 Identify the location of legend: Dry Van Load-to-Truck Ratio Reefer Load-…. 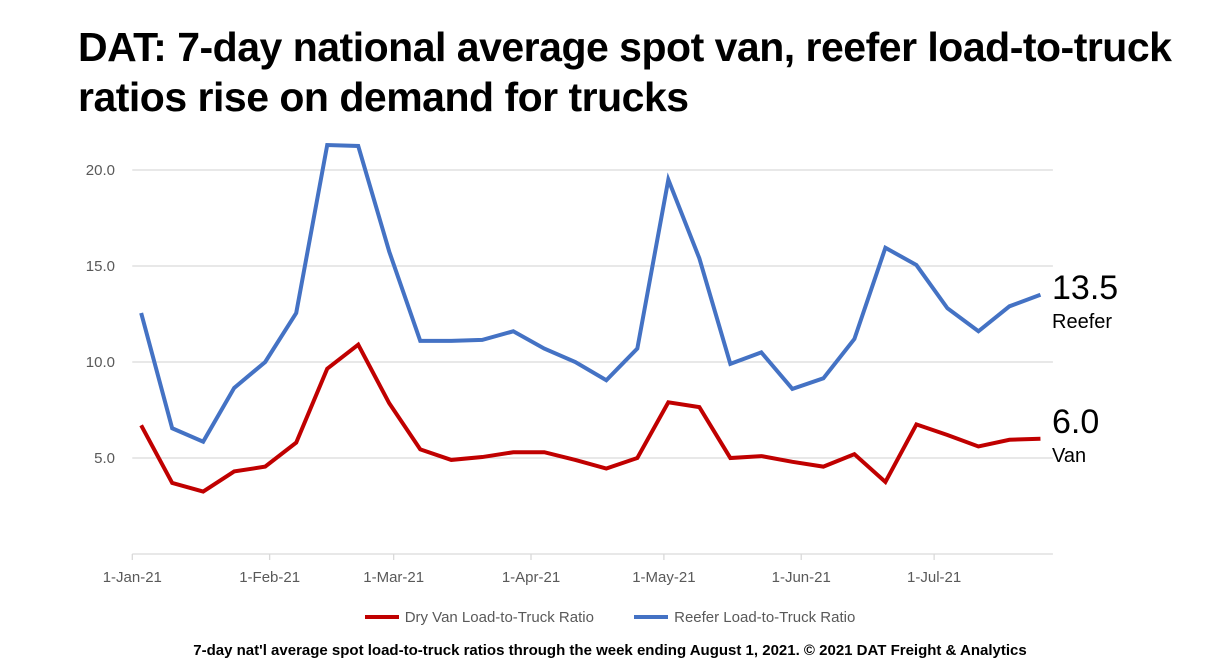
(610, 616).